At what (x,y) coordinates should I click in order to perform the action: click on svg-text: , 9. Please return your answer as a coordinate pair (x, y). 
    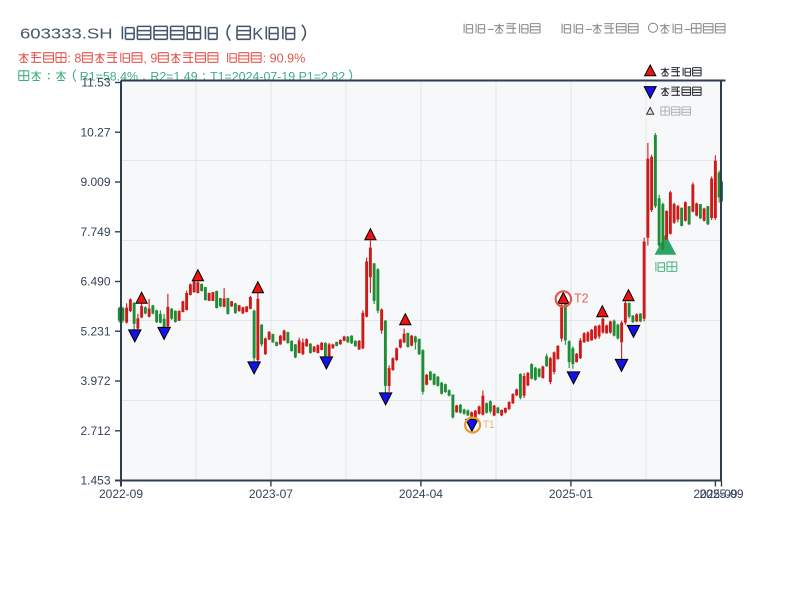
    Looking at the image, I should click on (150, 59).